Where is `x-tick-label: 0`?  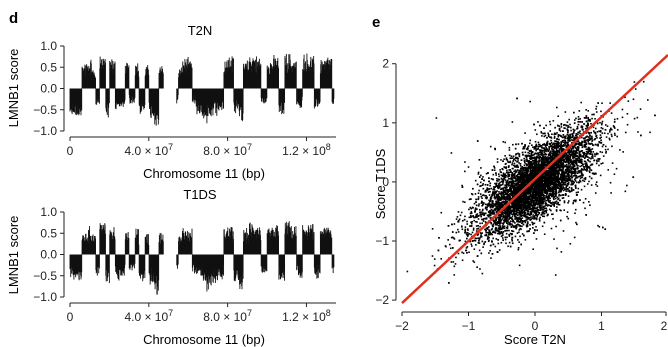 x-tick-label: 0 is located at coordinates (70, 317).